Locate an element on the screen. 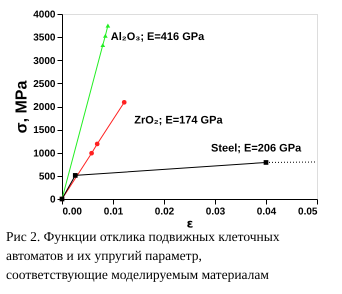 This screenshot has height=294, width=342. y-tick-label: 0 is located at coordinates (53, 200).